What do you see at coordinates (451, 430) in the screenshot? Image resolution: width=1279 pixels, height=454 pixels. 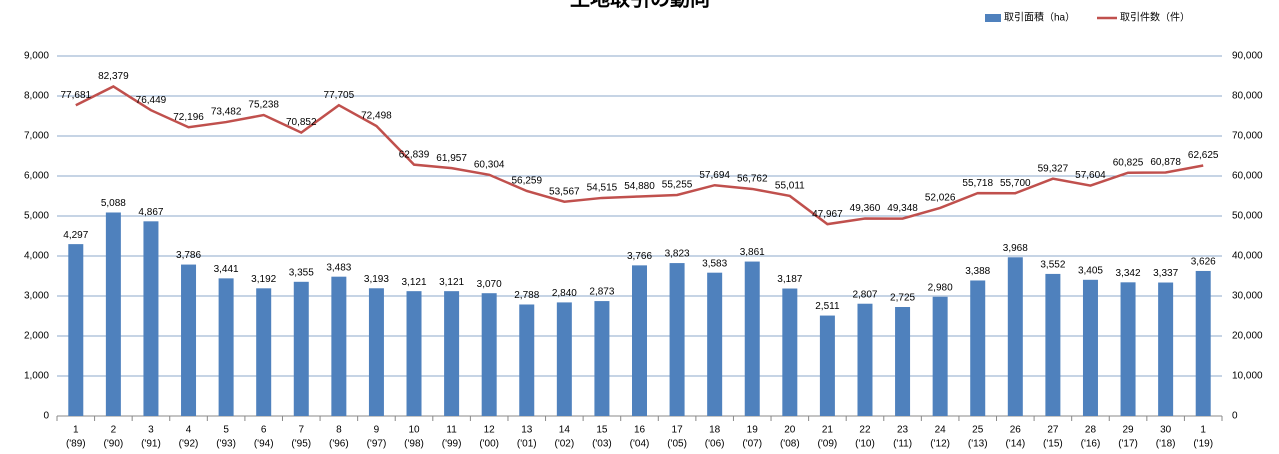 I see `x-tick-label: 11` at bounding box center [451, 430].